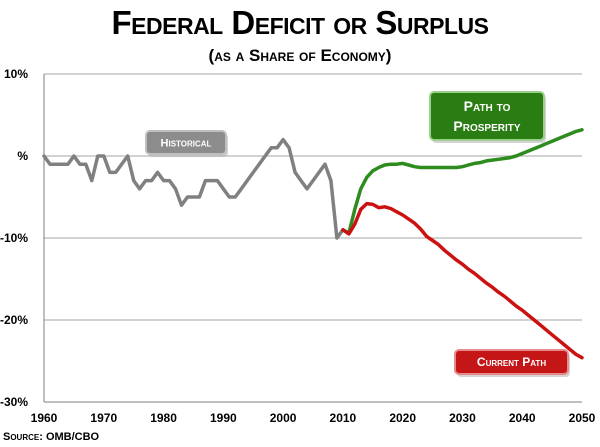 The width and height of the screenshot is (600, 447). Describe the element at coordinates (14, 320) in the screenshot. I see `y-tick-label: -20%` at that location.